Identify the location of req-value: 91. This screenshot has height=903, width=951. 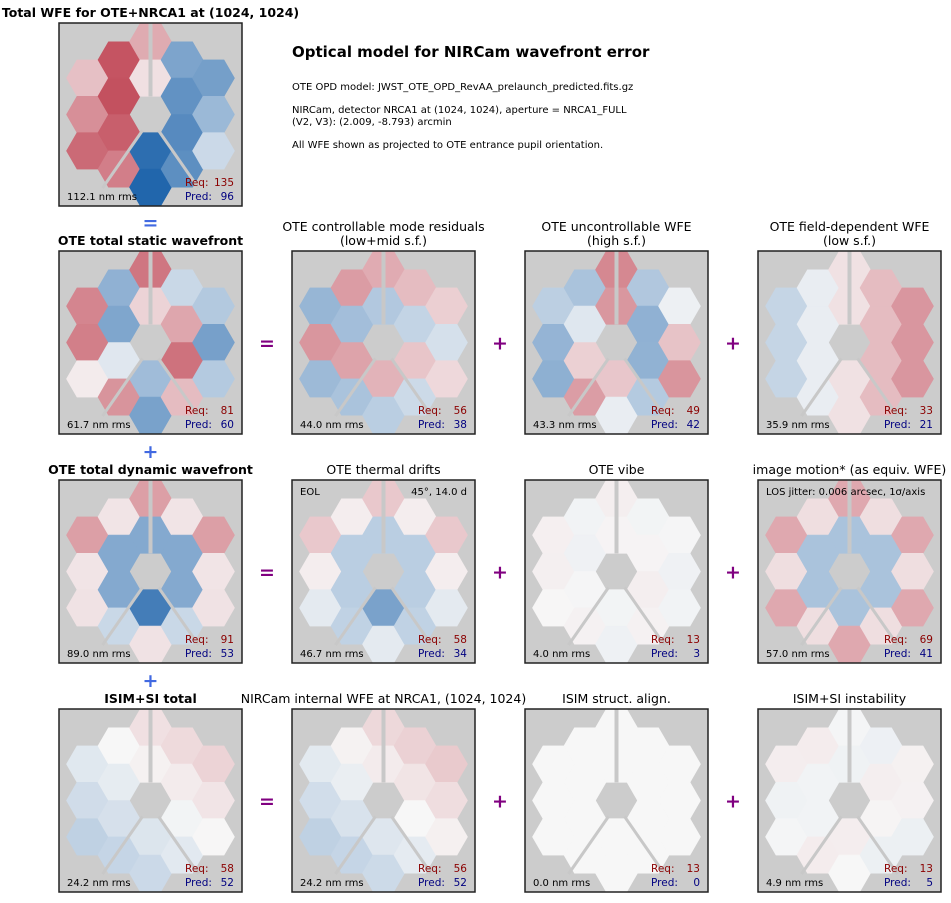
(227, 640).